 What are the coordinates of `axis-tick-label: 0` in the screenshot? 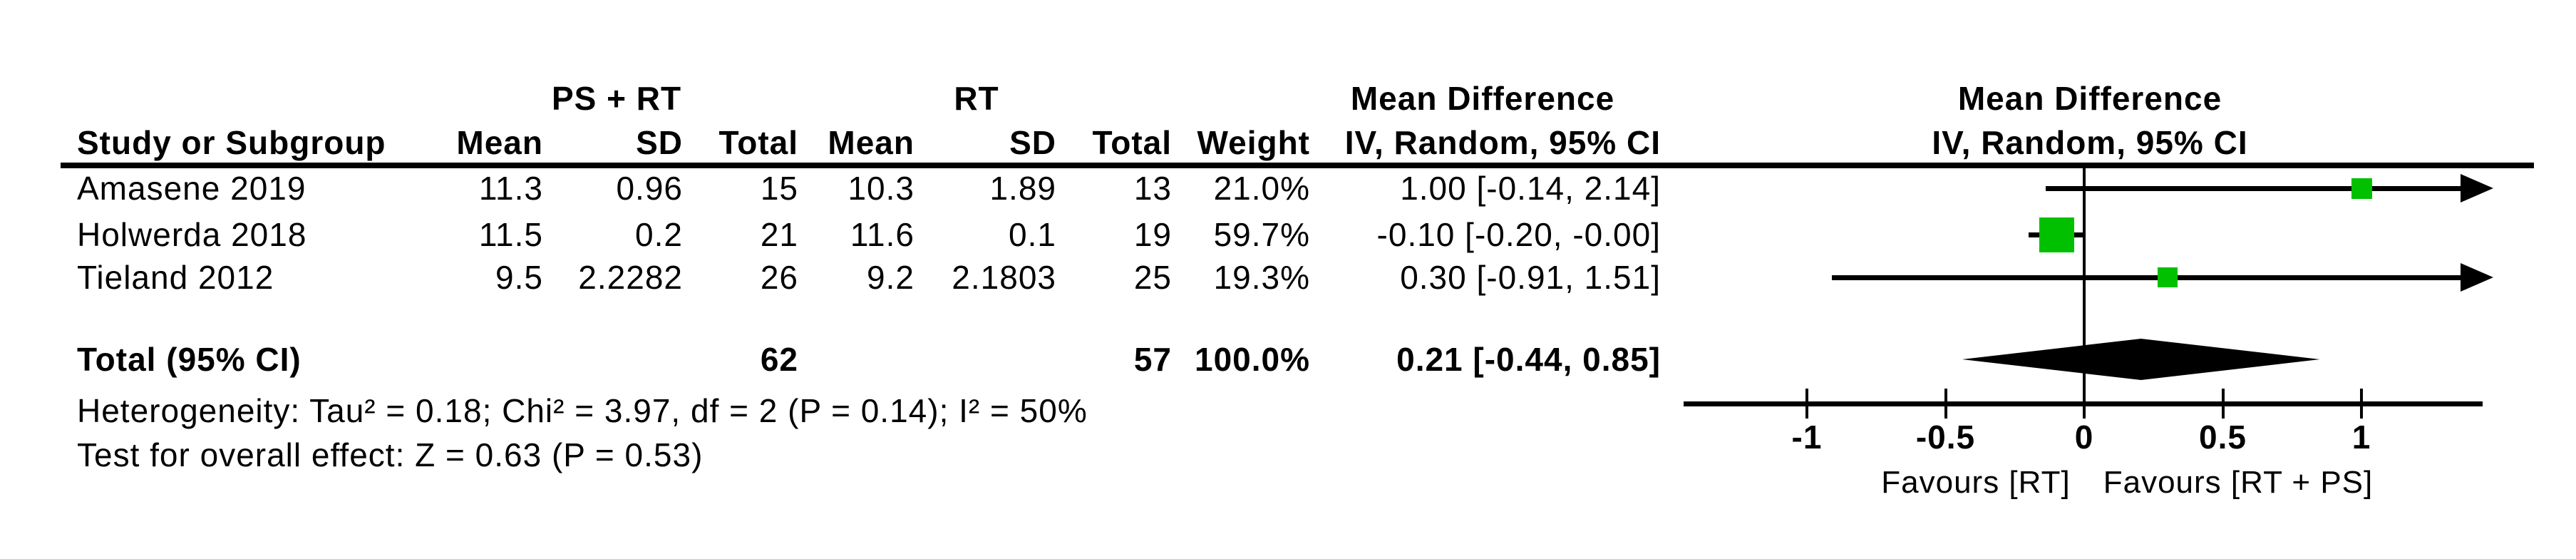 It's located at (2084, 437).